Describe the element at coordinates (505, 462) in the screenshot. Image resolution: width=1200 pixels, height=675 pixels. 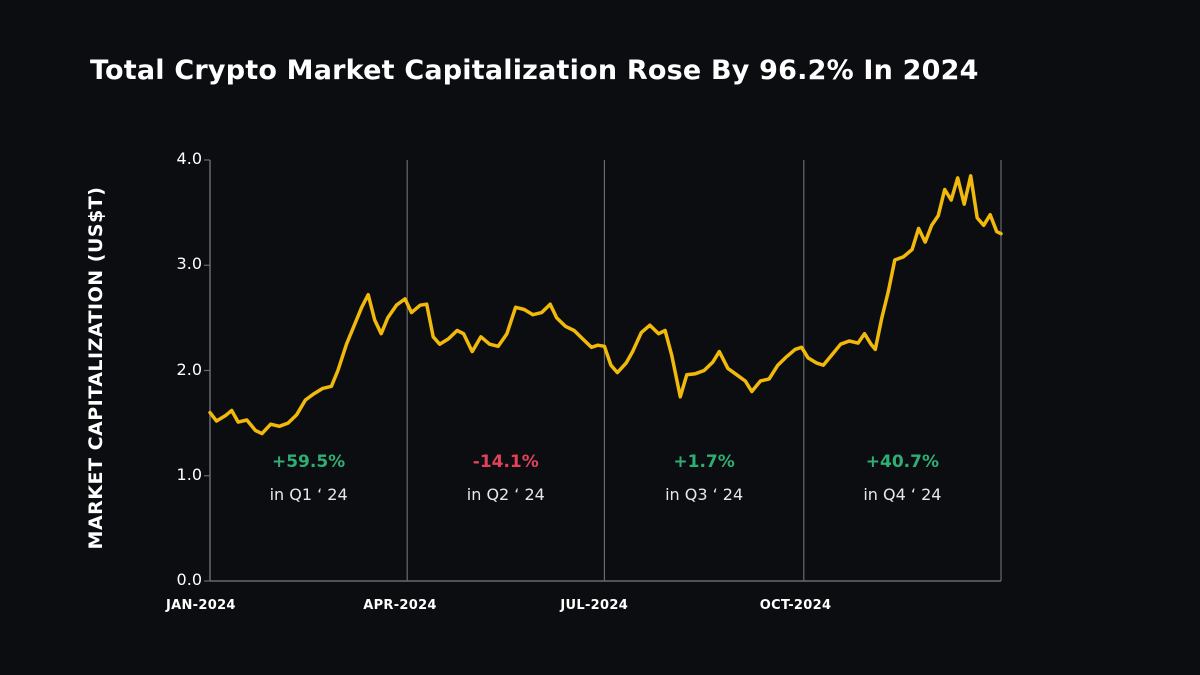
I see `quarter-change-value: -14.1%` at that location.